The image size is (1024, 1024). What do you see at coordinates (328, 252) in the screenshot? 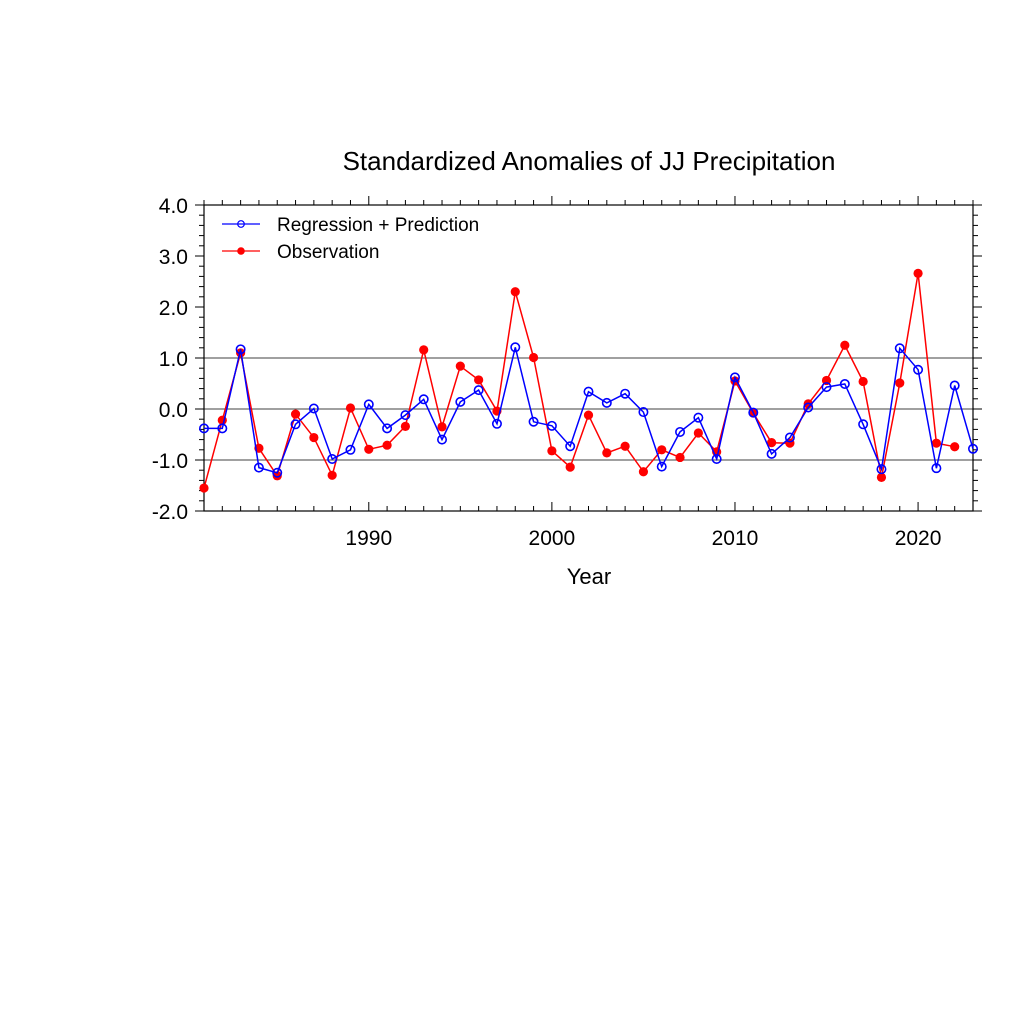
I see `legend-label: Observation` at bounding box center [328, 252].